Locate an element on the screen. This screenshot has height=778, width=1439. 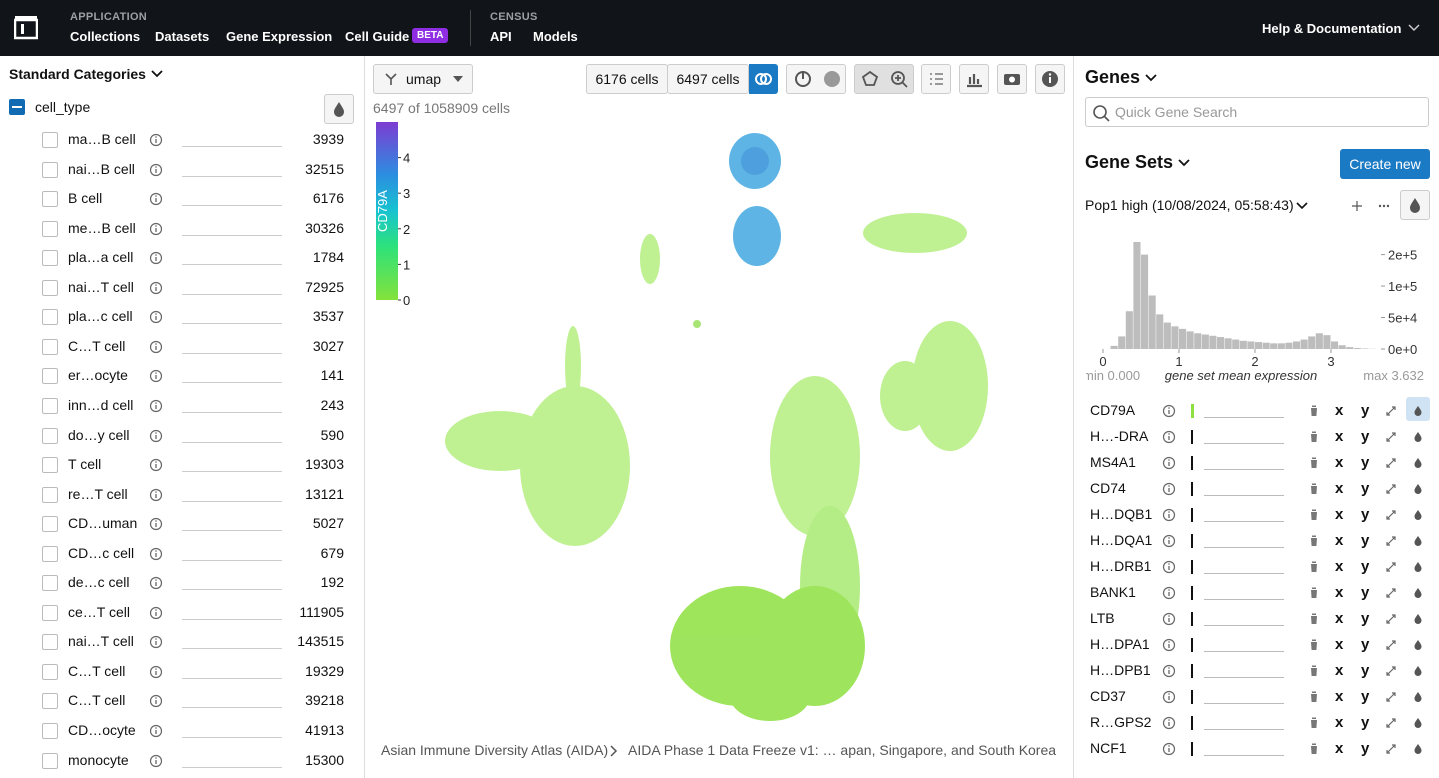
nav-link: Gene Expression is located at coordinates (279, 36).